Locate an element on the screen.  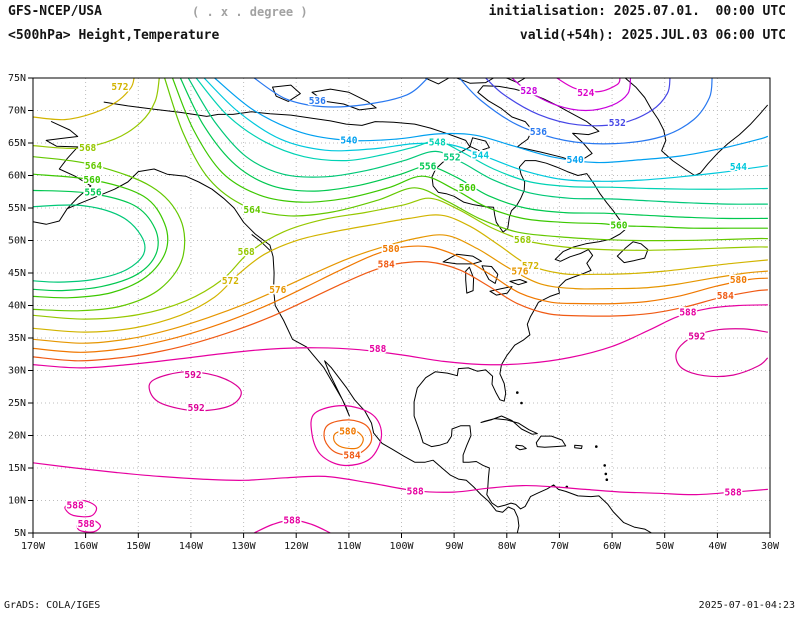
model-title: GFS-NCEP/USA is located at coordinates (55, 11).